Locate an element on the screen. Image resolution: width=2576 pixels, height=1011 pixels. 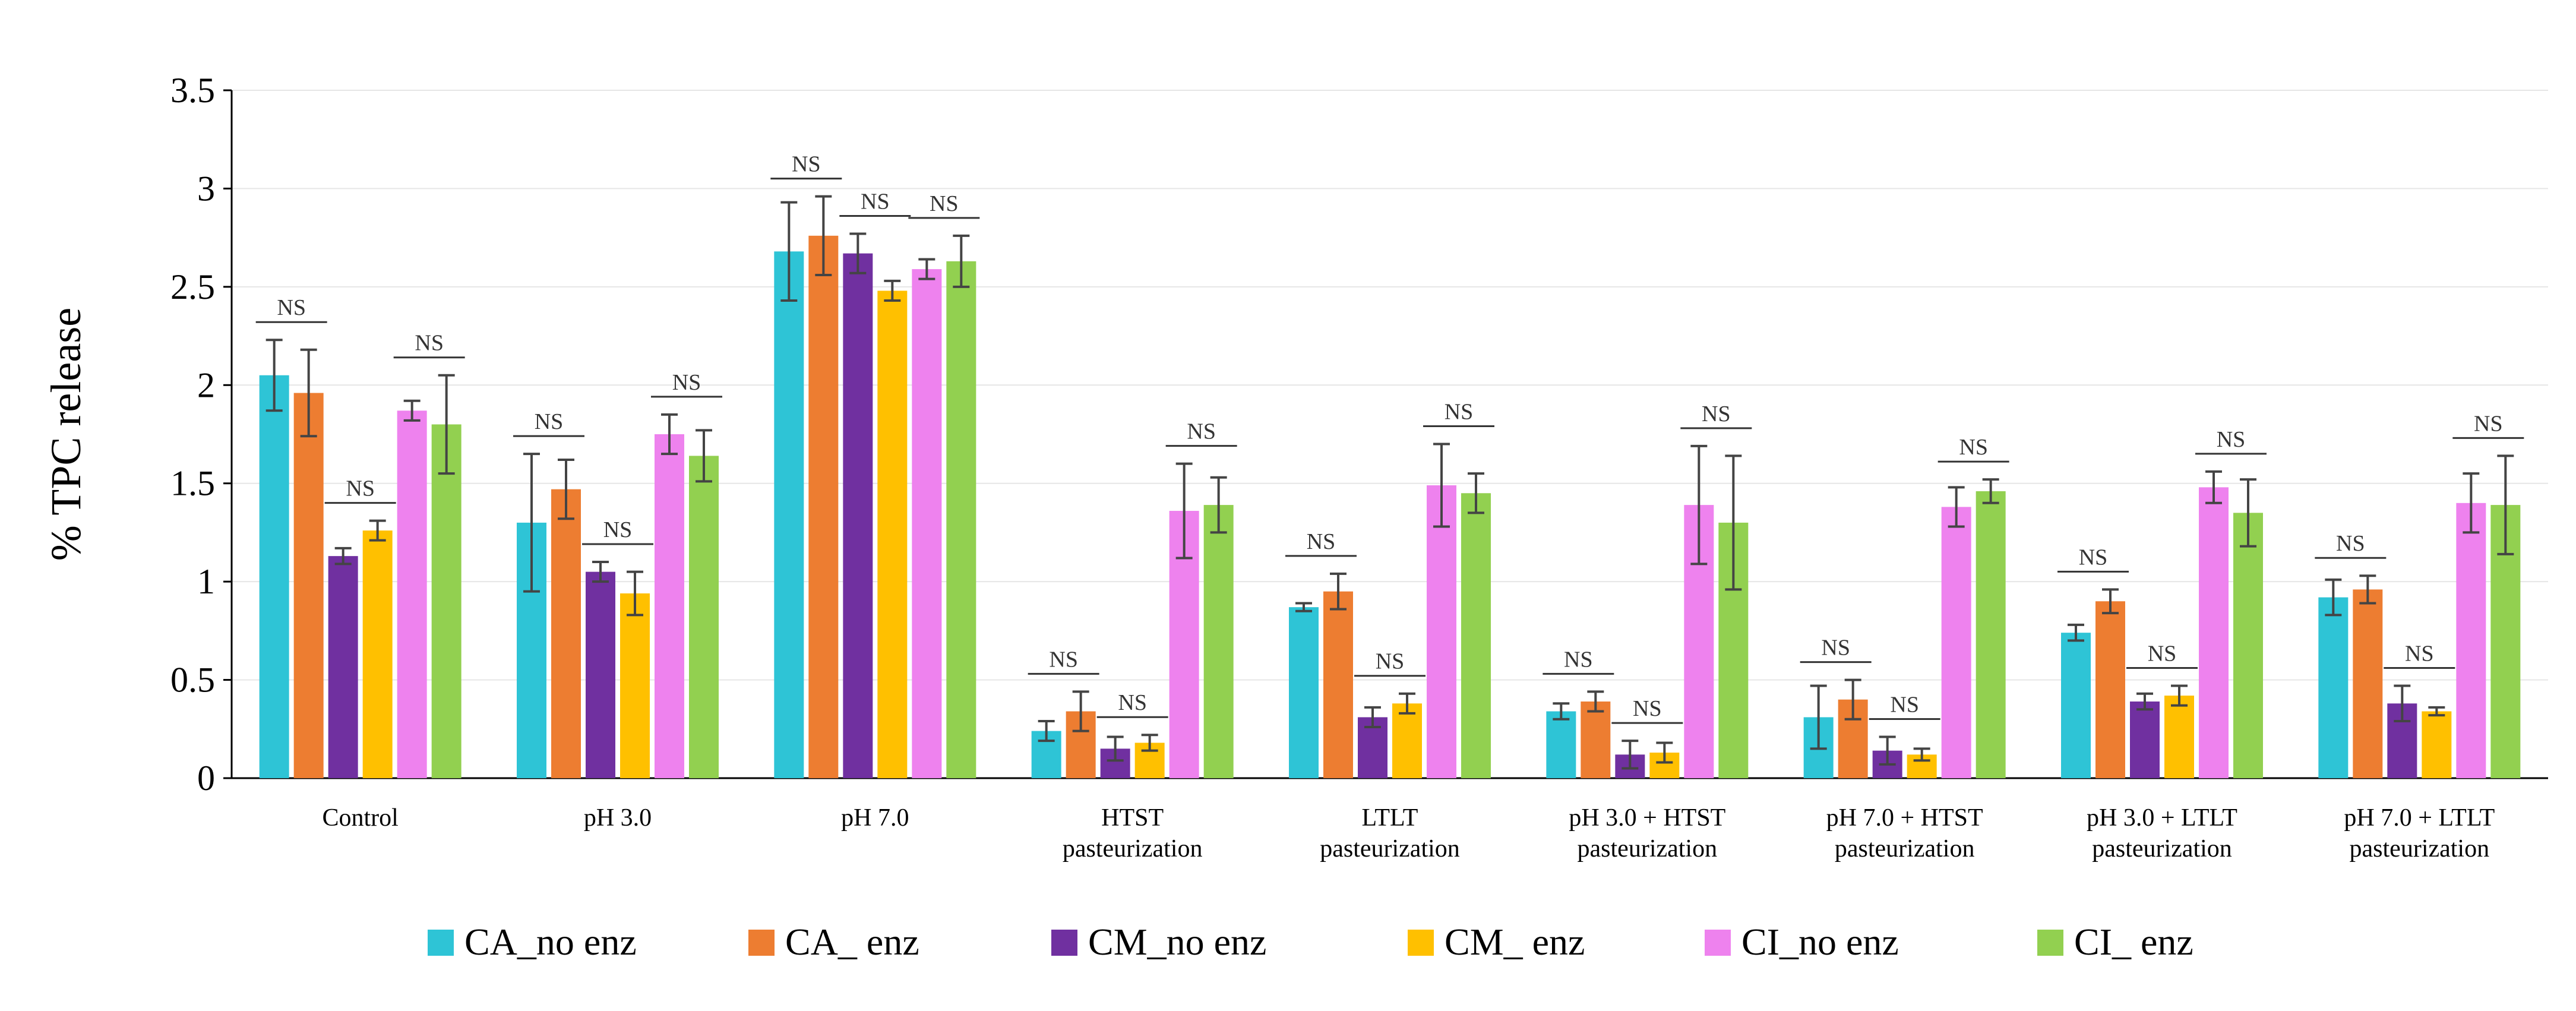
x-category-label: HTST is located at coordinates (1132, 818).